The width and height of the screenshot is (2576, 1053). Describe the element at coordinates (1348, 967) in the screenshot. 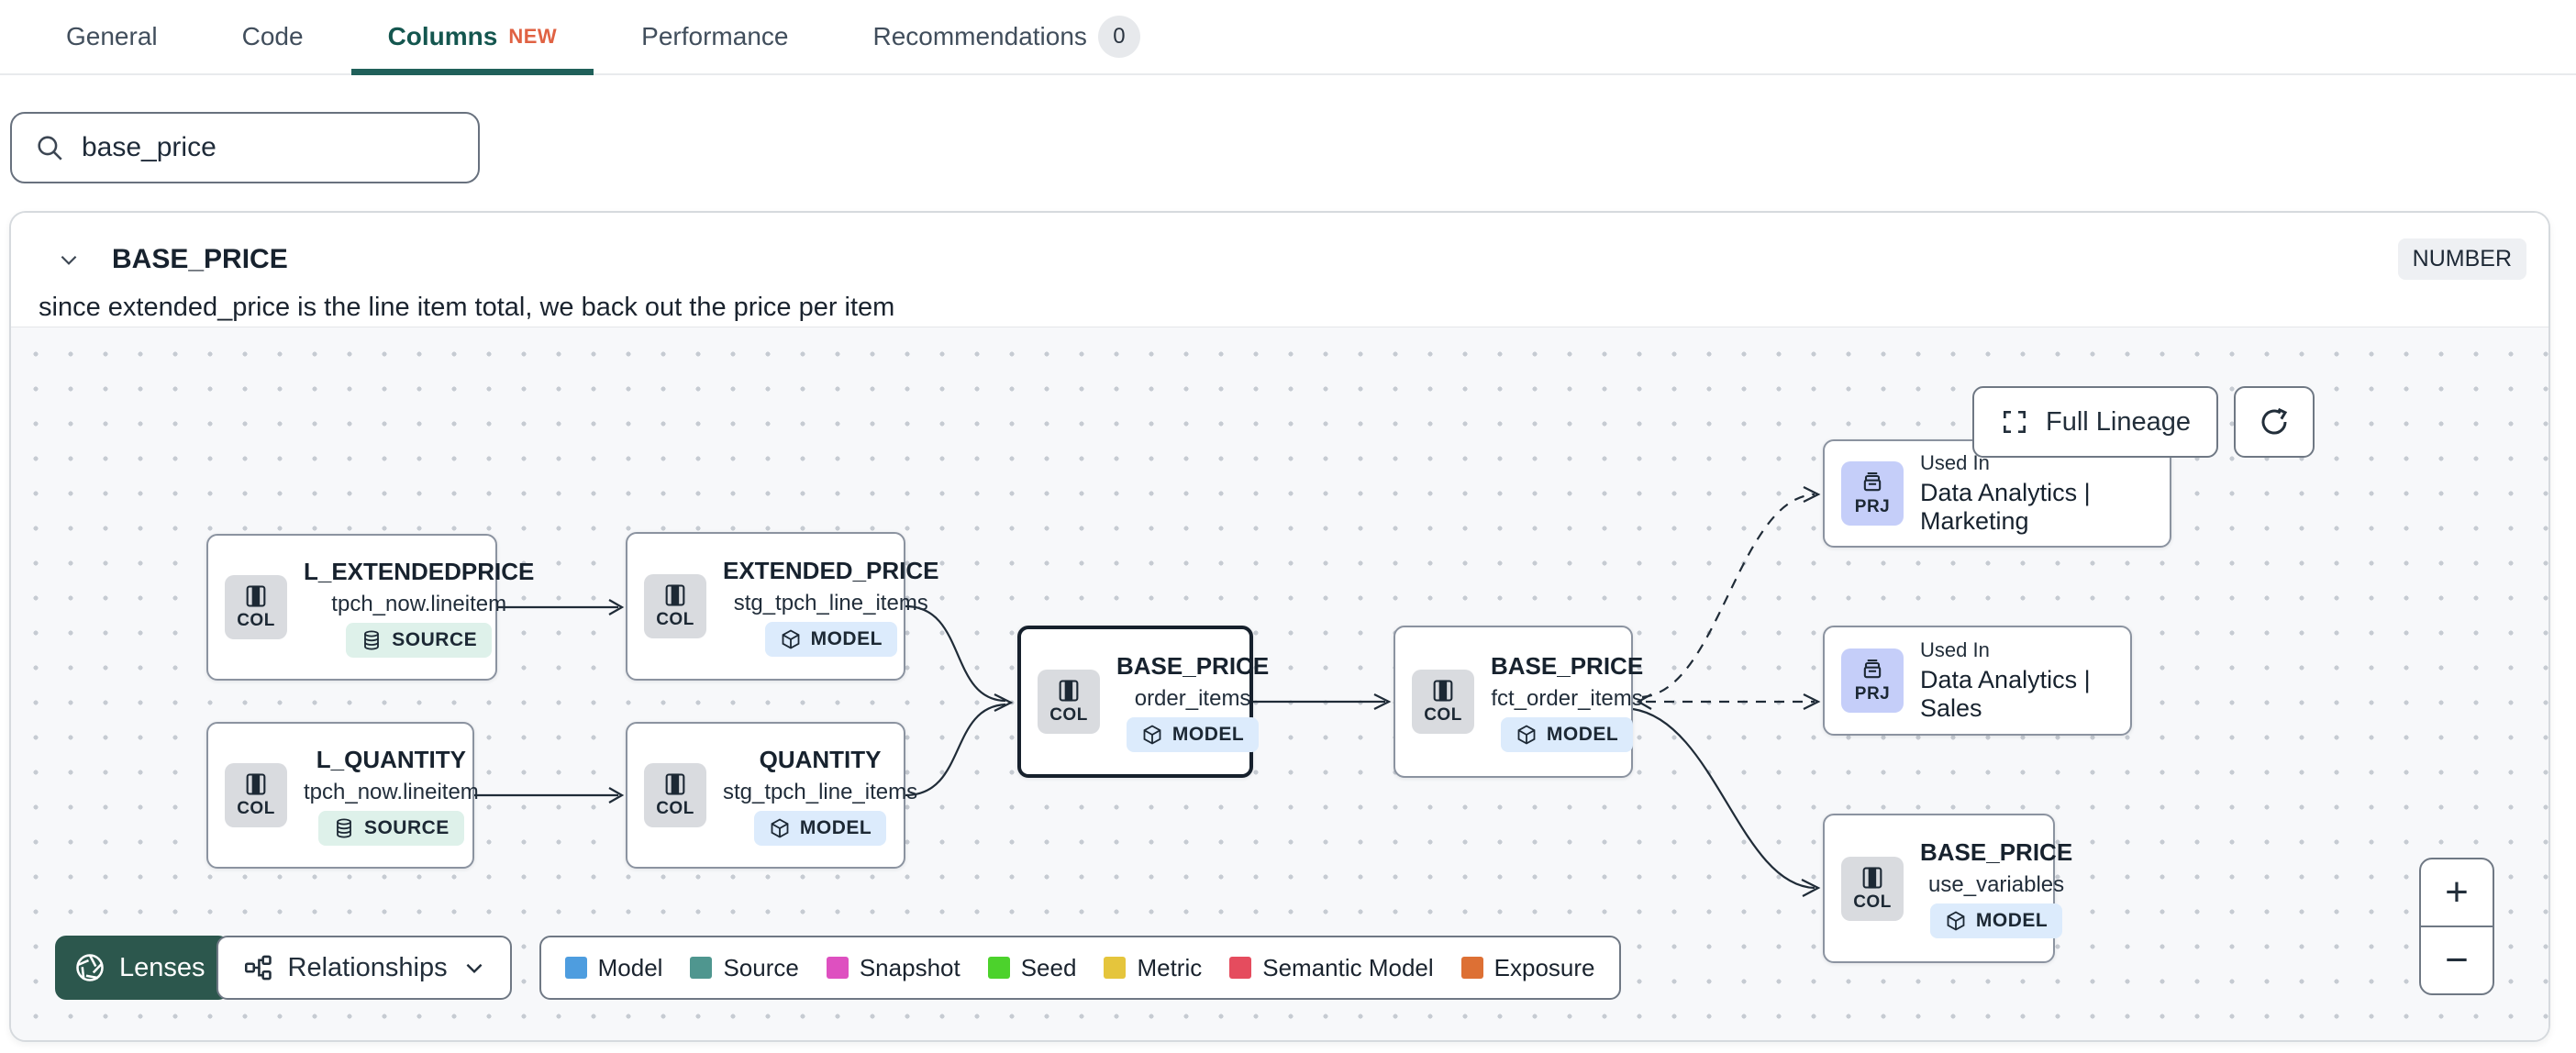

I see `legend-label: Semantic Model` at that location.